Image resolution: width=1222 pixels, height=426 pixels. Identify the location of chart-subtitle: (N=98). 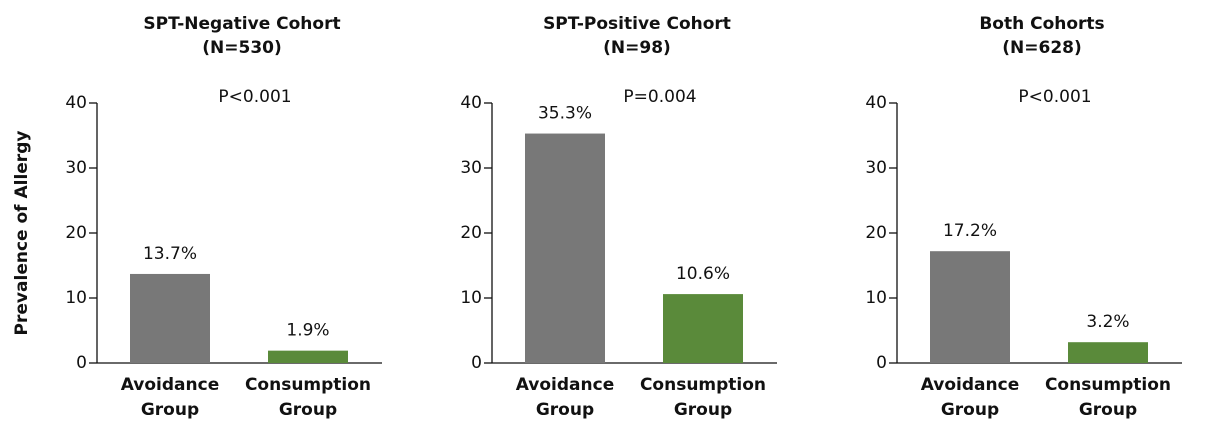
(637, 48).